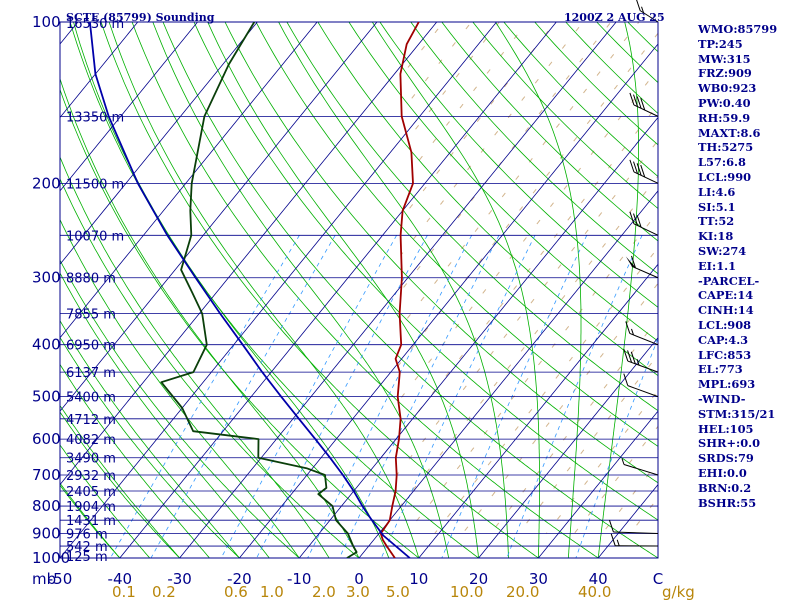  Describe the element at coordinates (658, 579) in the screenshot. I see `temperature-tick-label: C` at that location.